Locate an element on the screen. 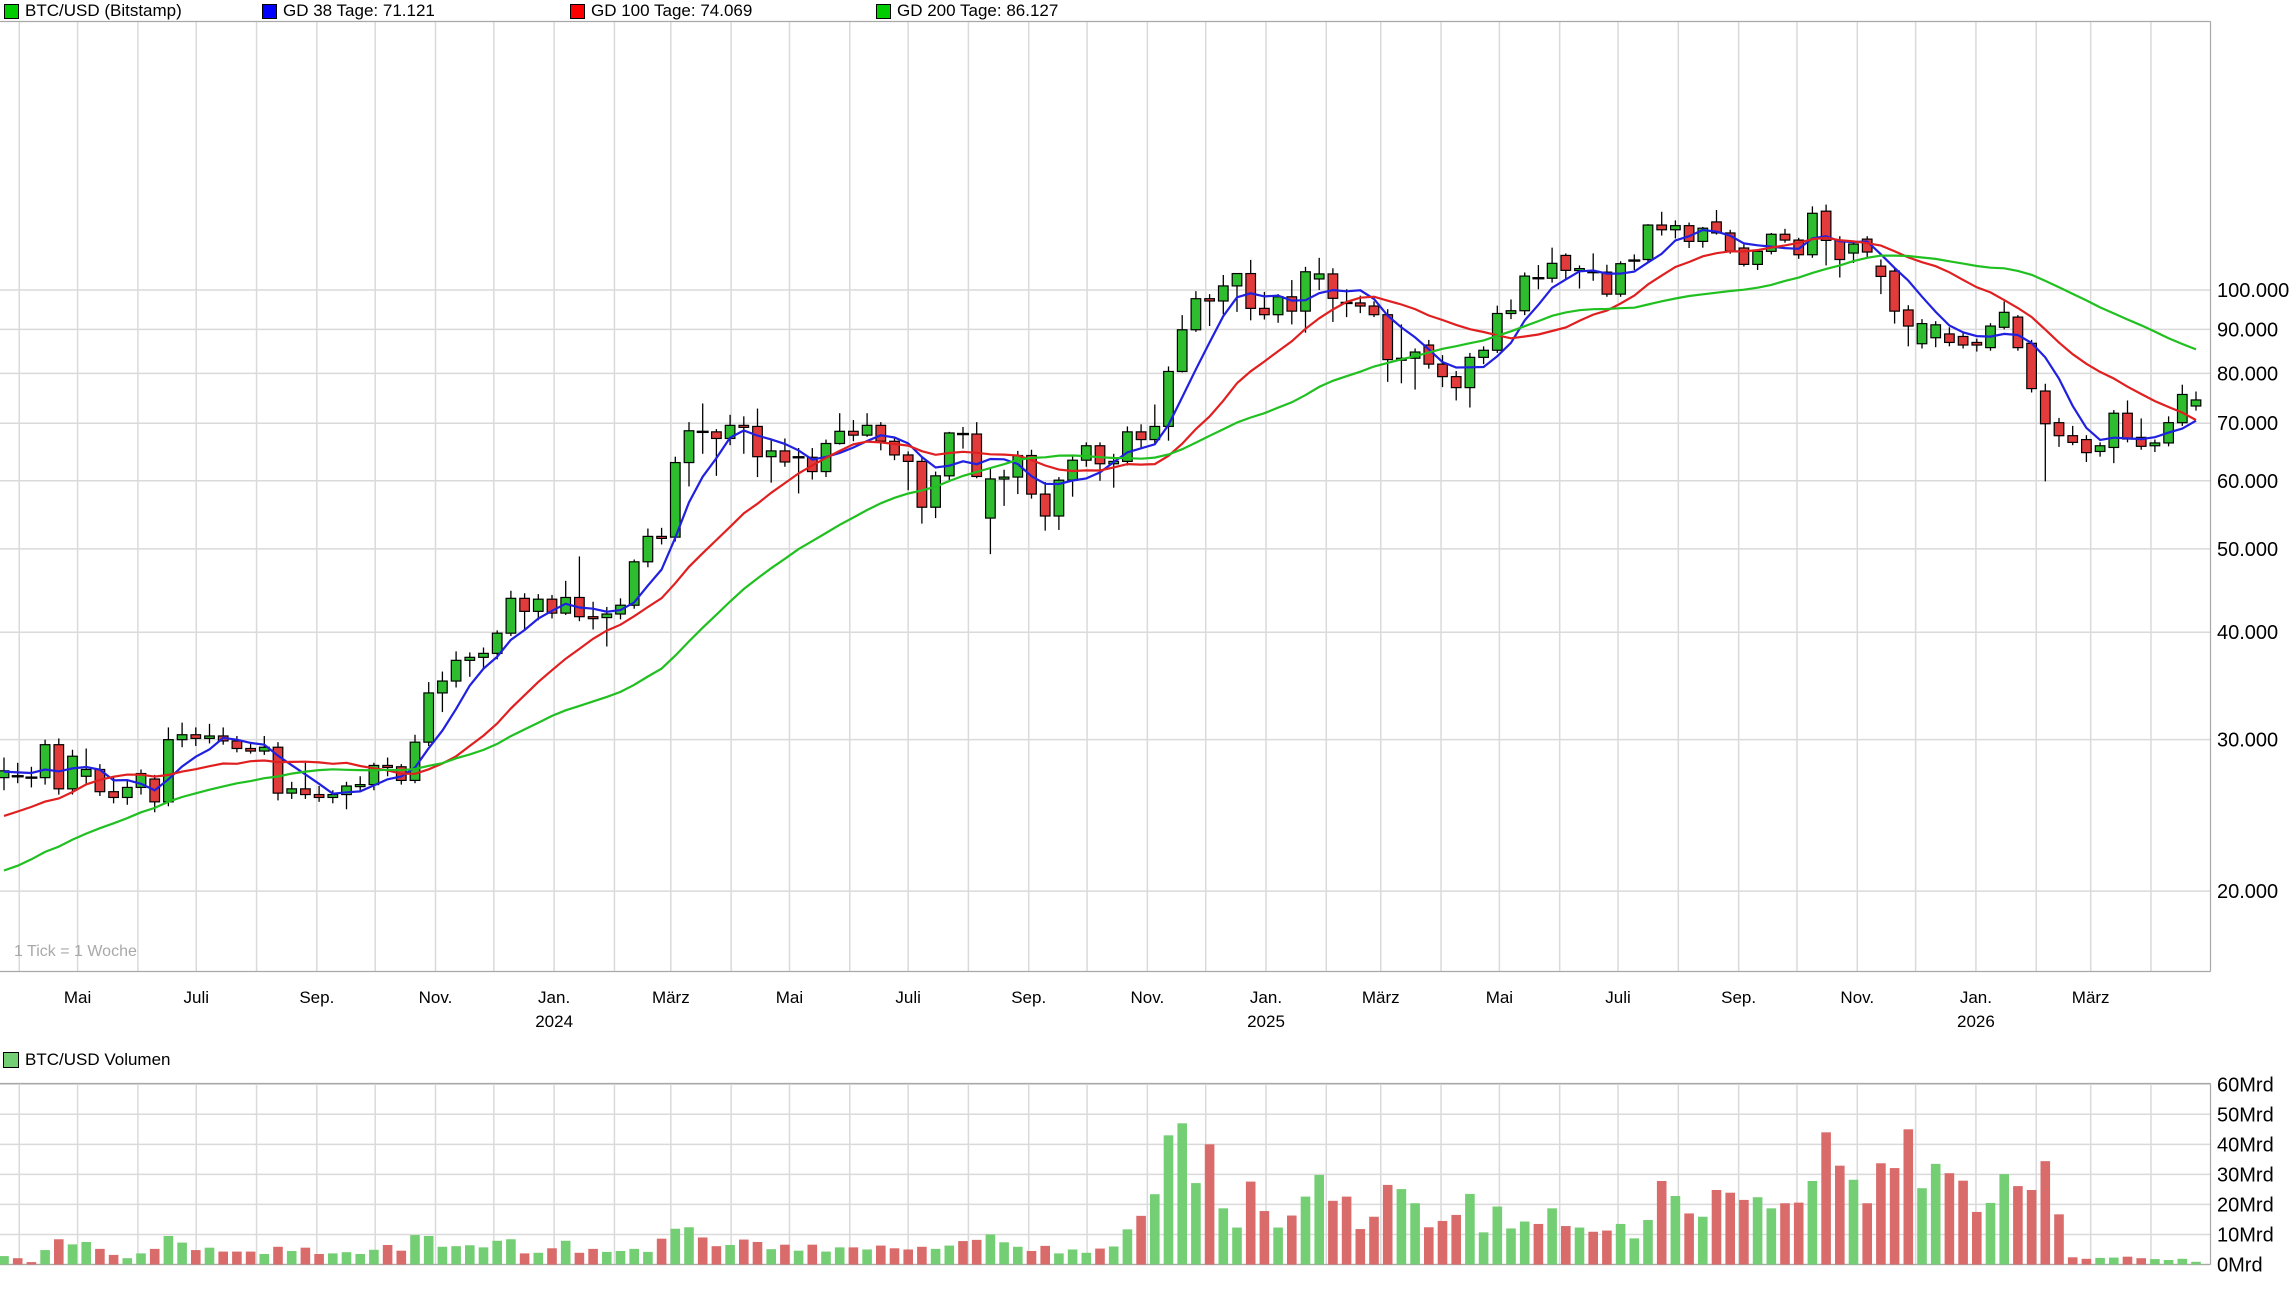 The height and width of the screenshot is (1289, 2291). x-axis-year-label: 2025 is located at coordinates (1266, 1021).